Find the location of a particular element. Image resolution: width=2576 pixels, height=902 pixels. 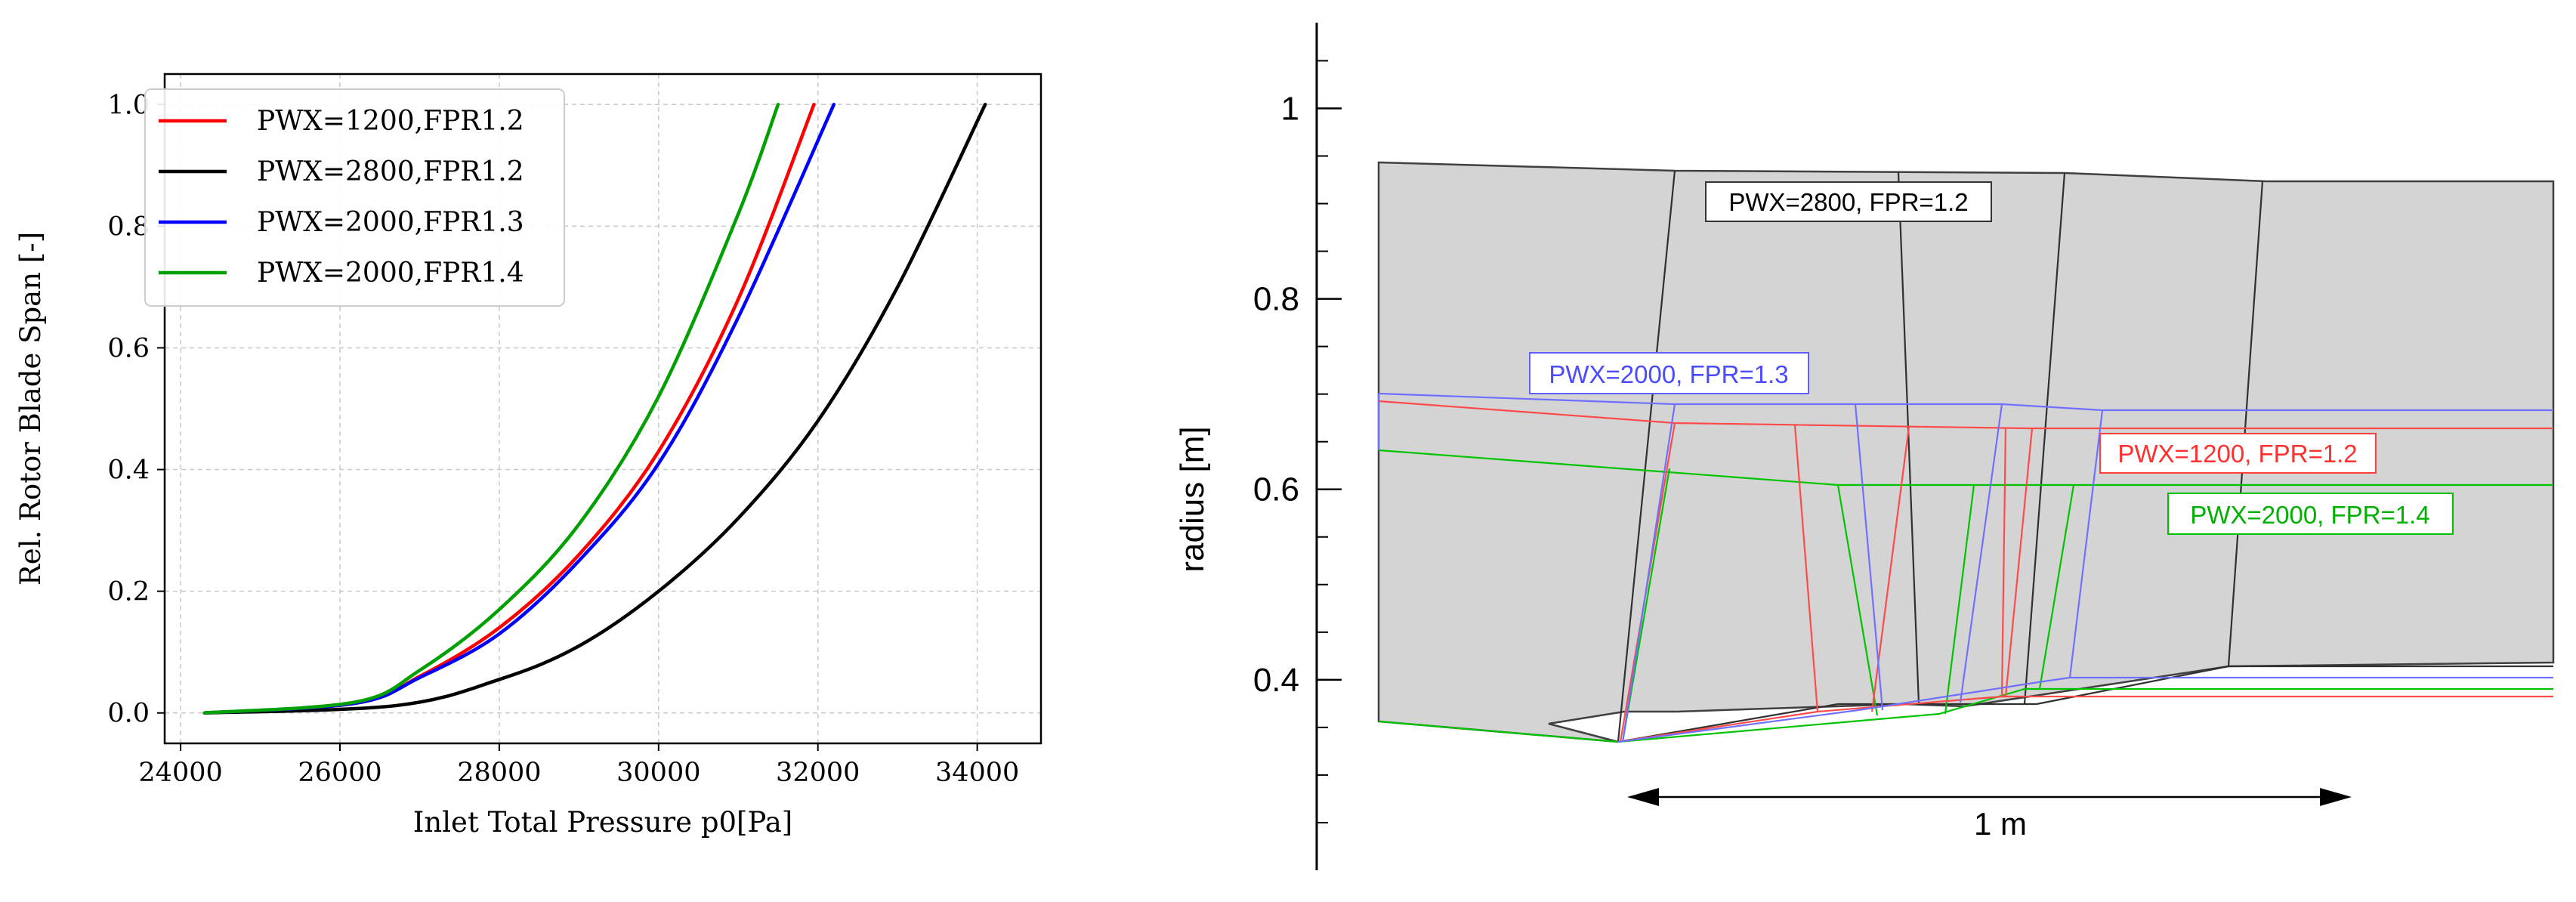

x-tick-label: 34000 is located at coordinates (977, 773).